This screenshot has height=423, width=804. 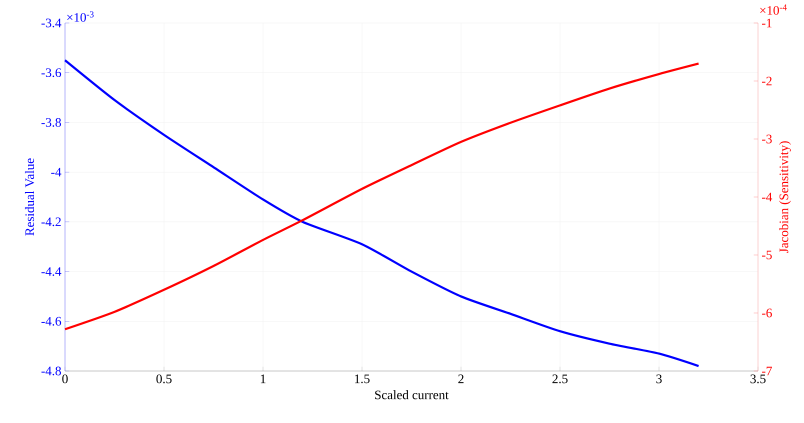 What do you see at coordinates (56, 172) in the screenshot?
I see `y-tick-label: -4` at bounding box center [56, 172].